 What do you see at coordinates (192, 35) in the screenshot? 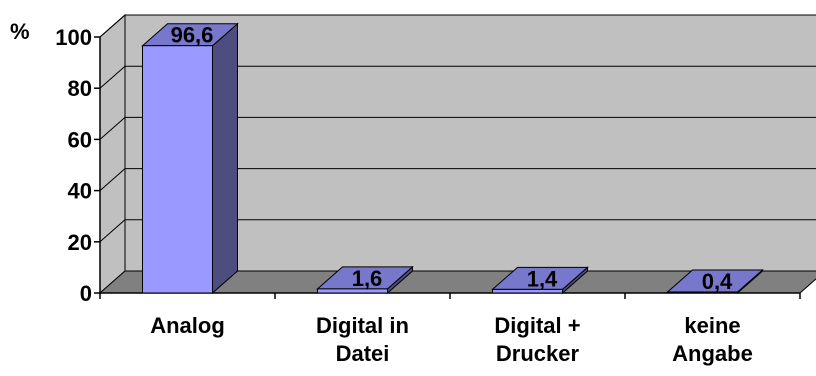
I see `data-label: 96,6` at bounding box center [192, 35].